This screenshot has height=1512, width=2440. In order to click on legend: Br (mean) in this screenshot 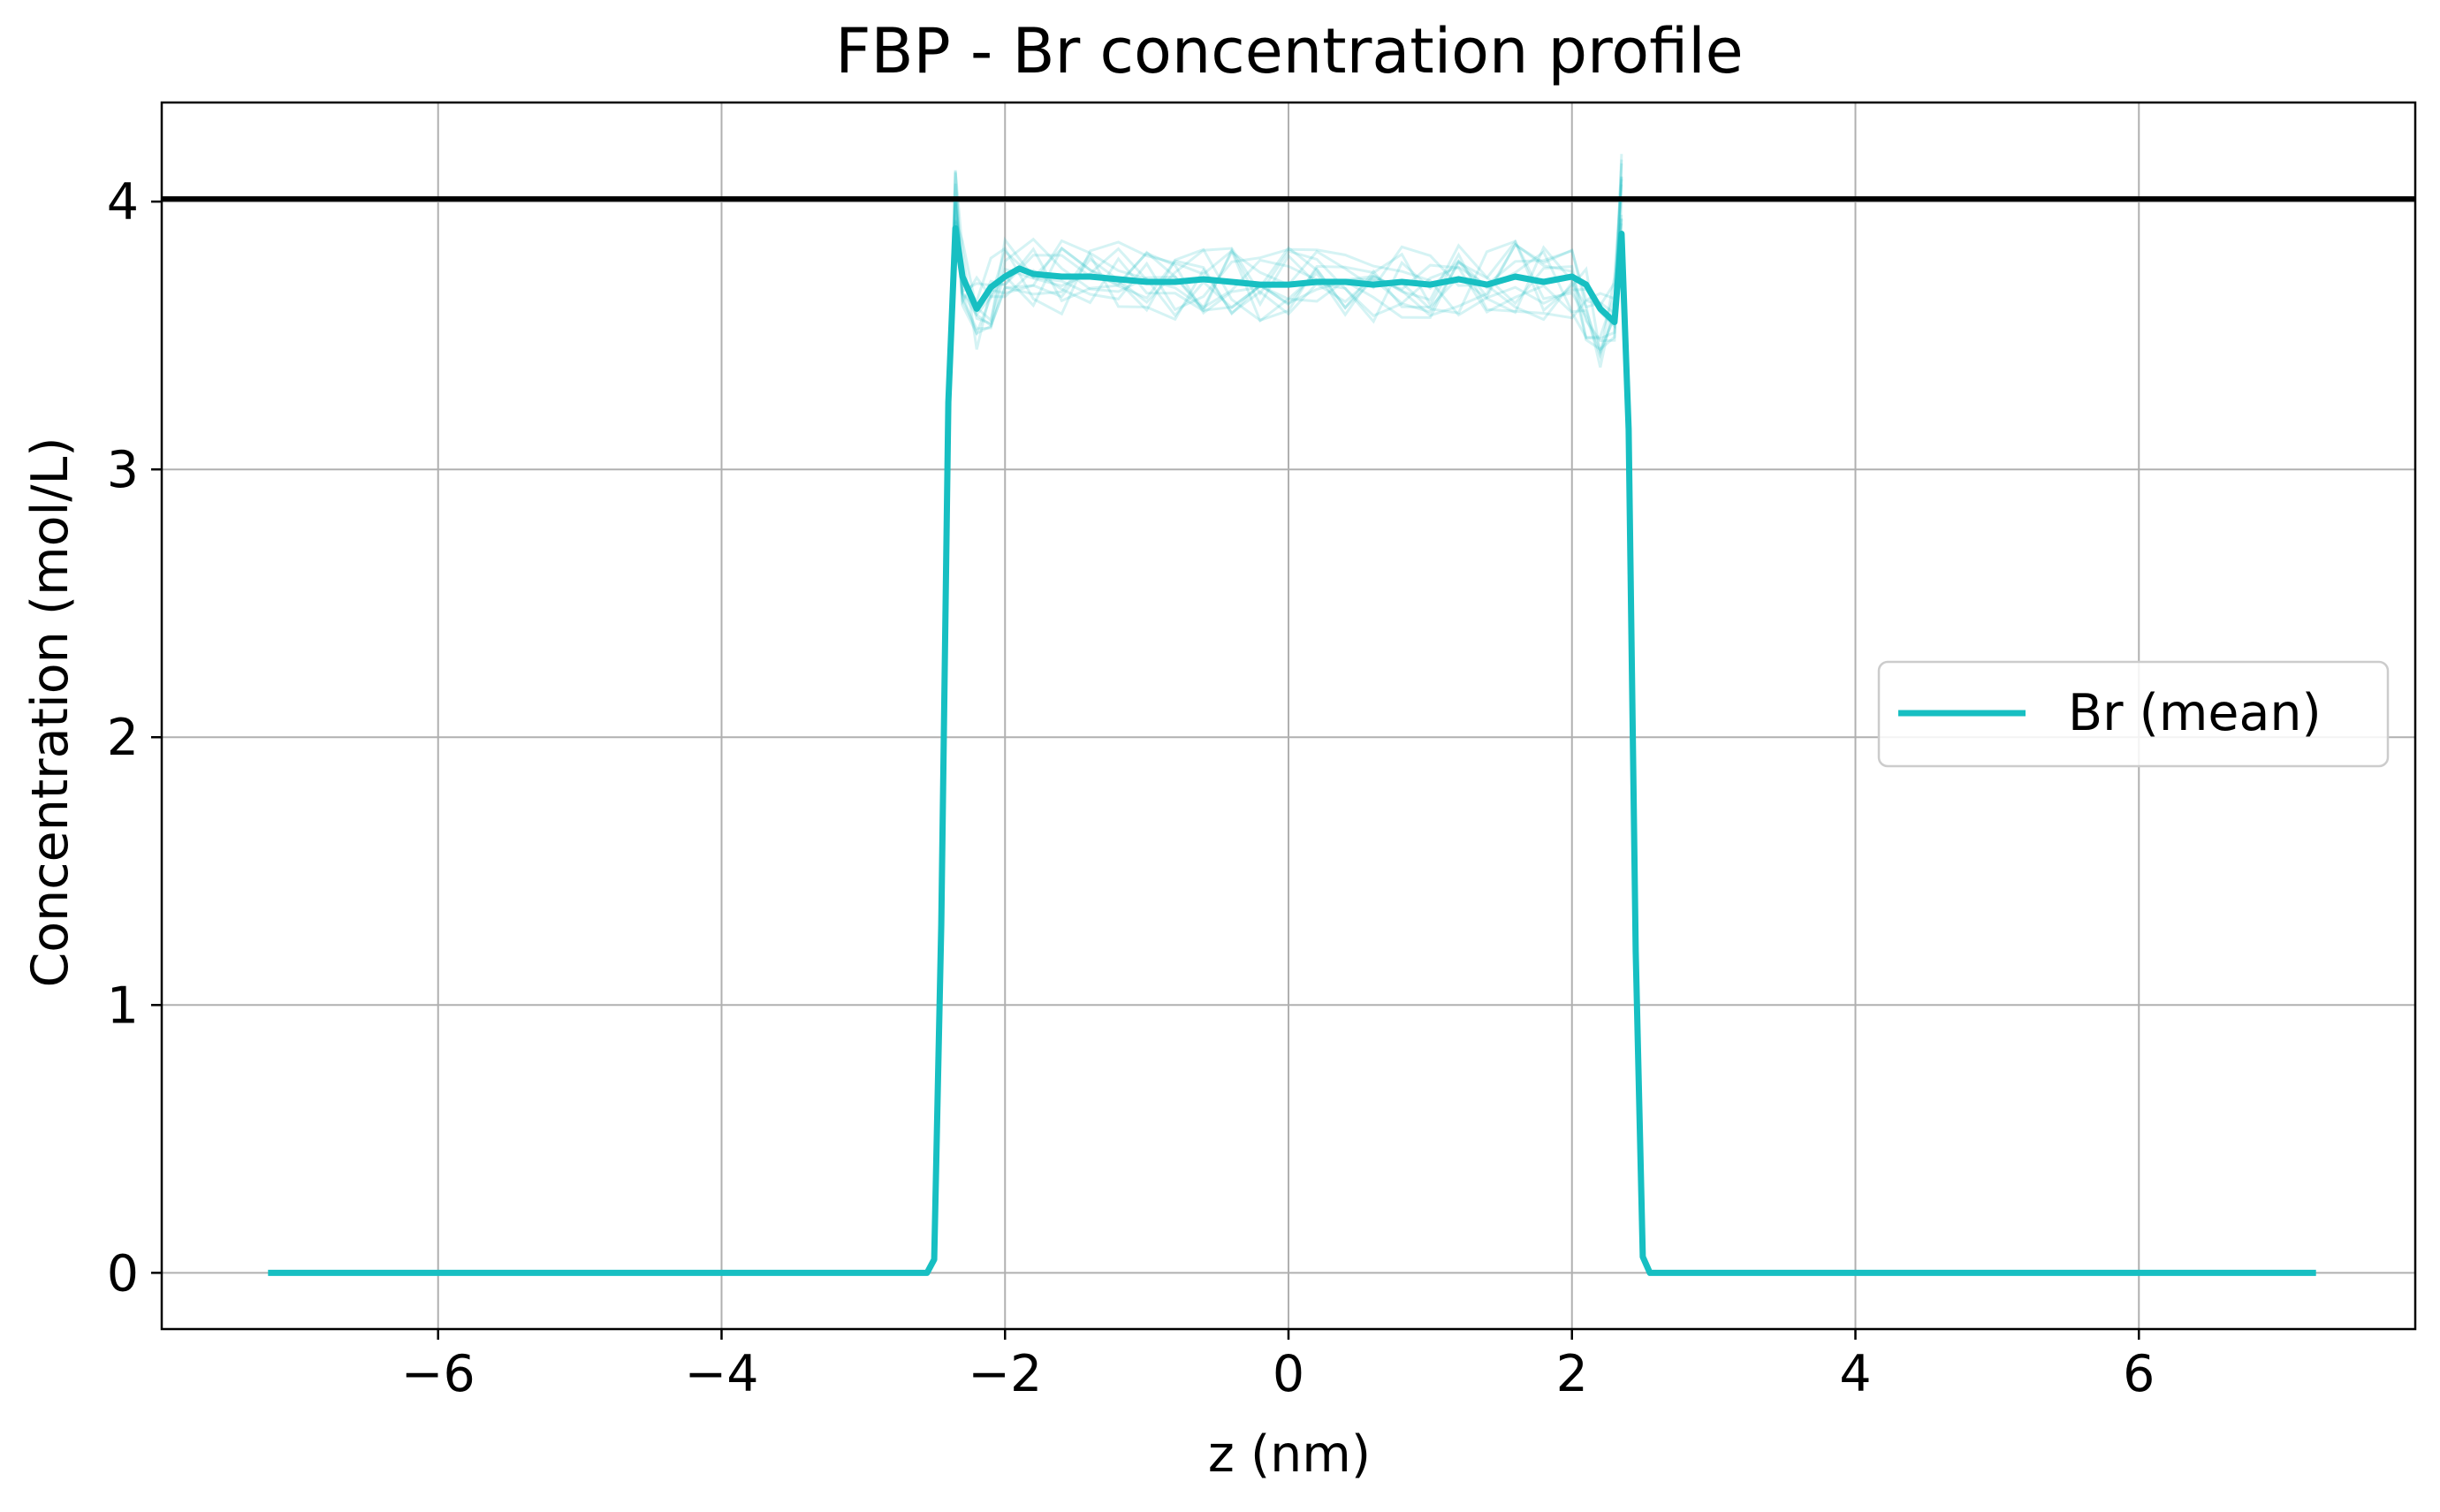, I will do `click(2133, 714)`.